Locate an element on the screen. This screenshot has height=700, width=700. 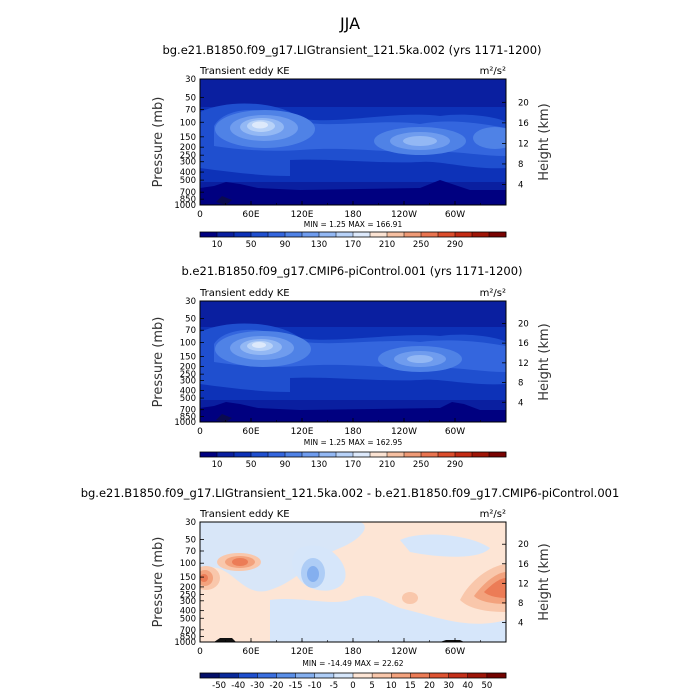
y-axis-label: Pressure (mb) is located at coordinates (158, 582).